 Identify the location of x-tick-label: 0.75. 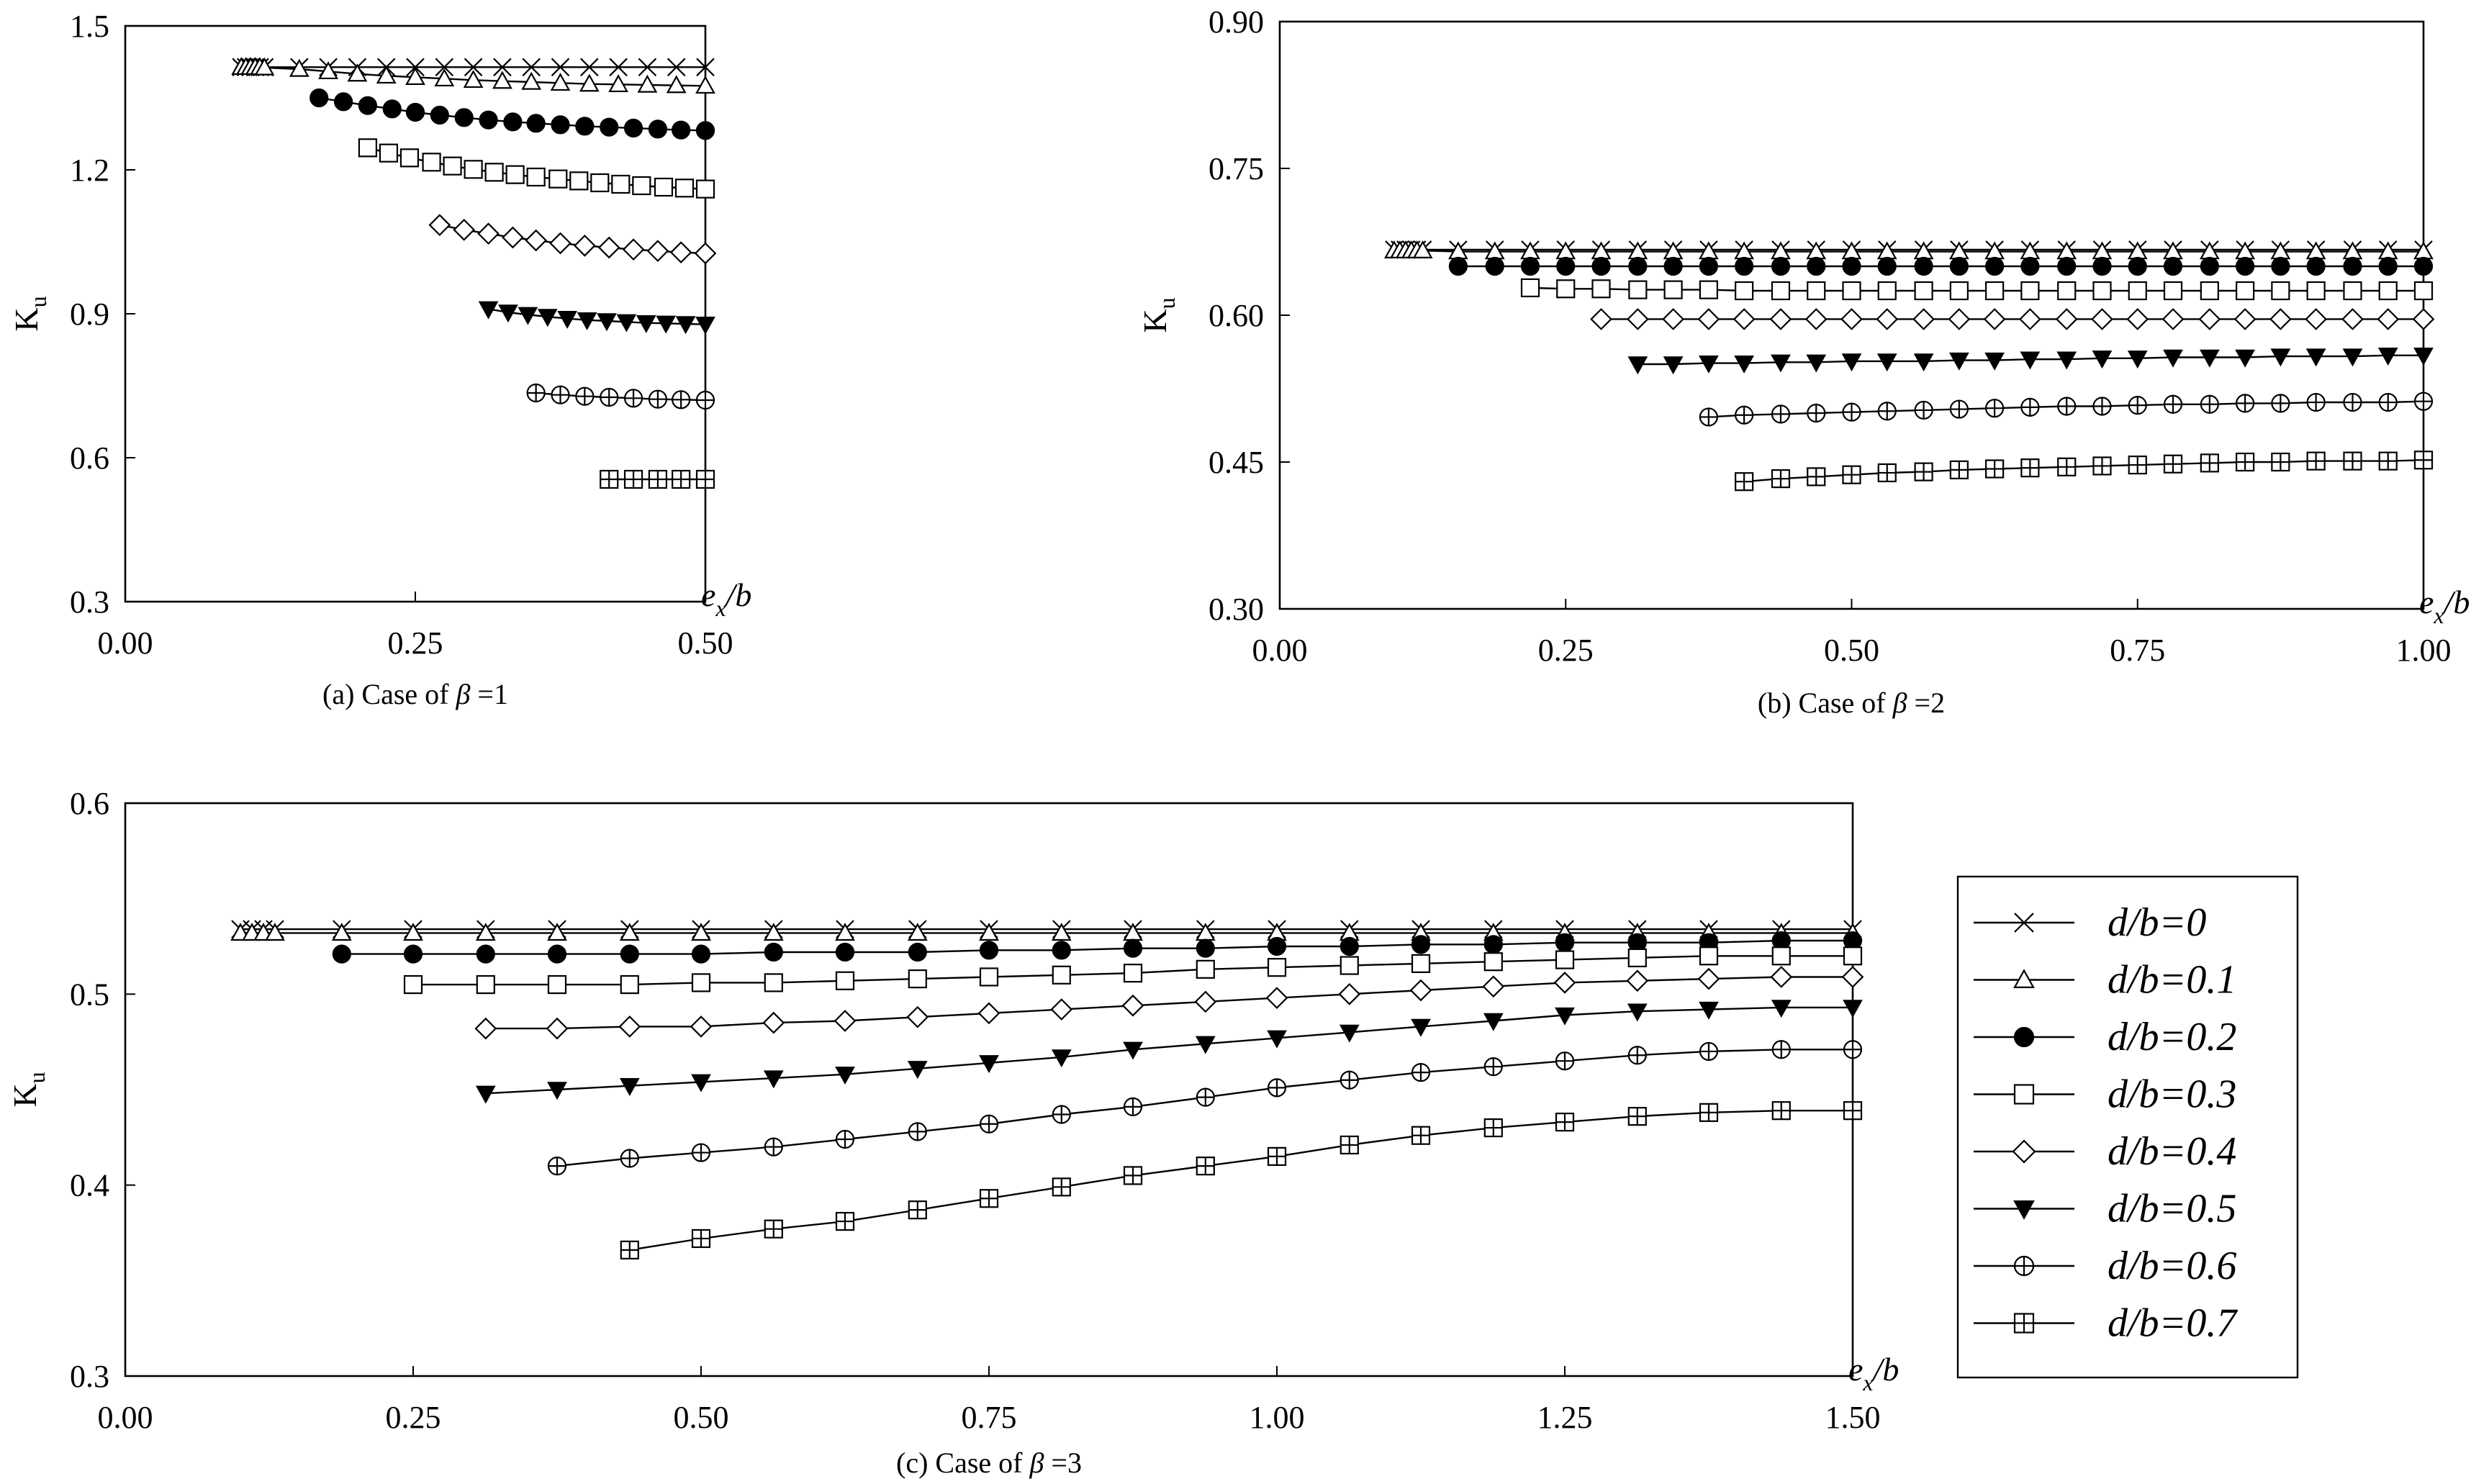
(2137, 650).